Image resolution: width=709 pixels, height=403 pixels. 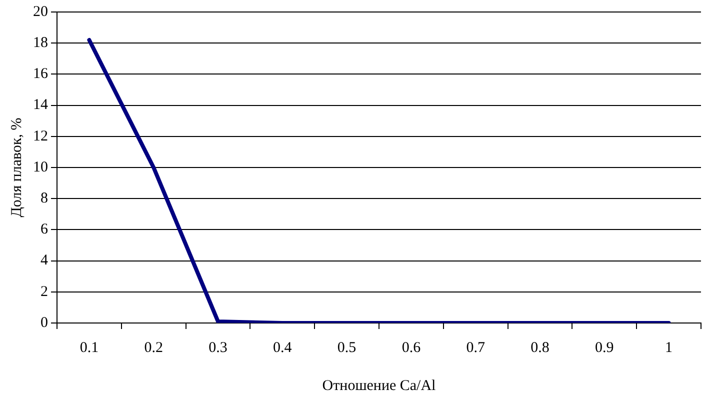 What do you see at coordinates (379, 386) in the screenshot?
I see `x-axis-title: Отношение Ca/Al` at bounding box center [379, 386].